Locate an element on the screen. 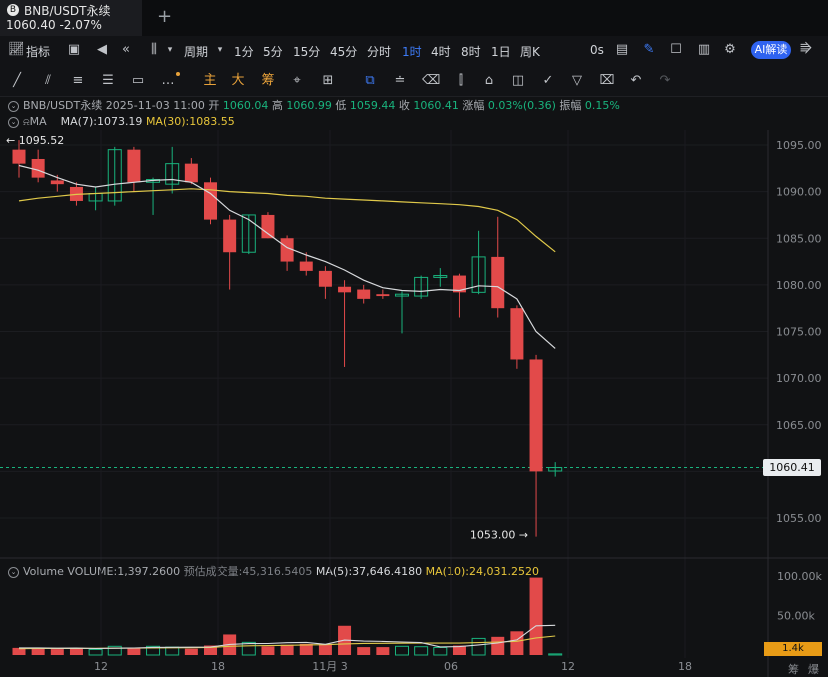 This screenshot has width=828, height=677. x-tick-label: 12 is located at coordinates (101, 666).